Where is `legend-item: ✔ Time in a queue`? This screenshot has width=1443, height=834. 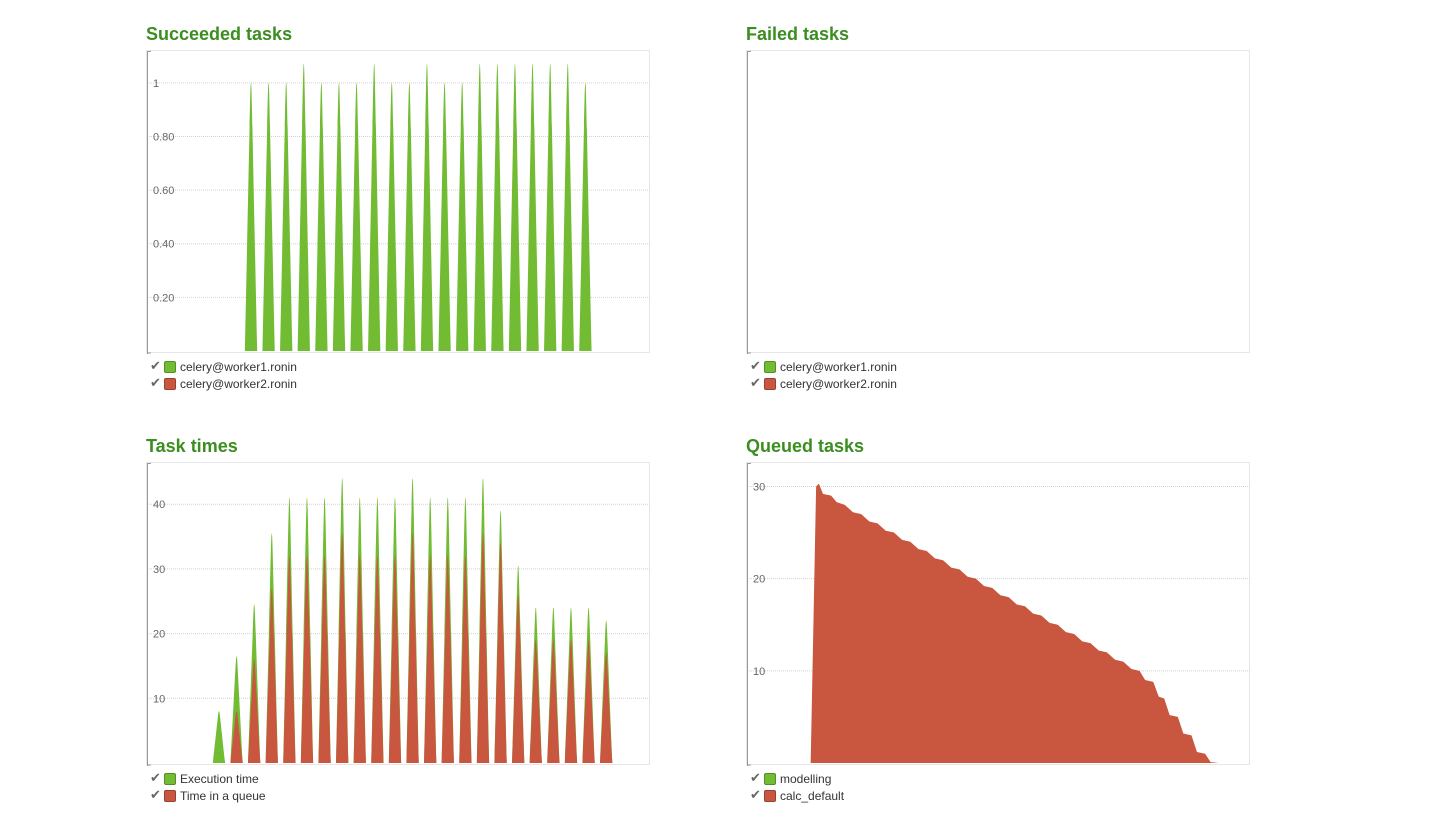
legend-item: ✔ Time in a queue is located at coordinates (208, 795).